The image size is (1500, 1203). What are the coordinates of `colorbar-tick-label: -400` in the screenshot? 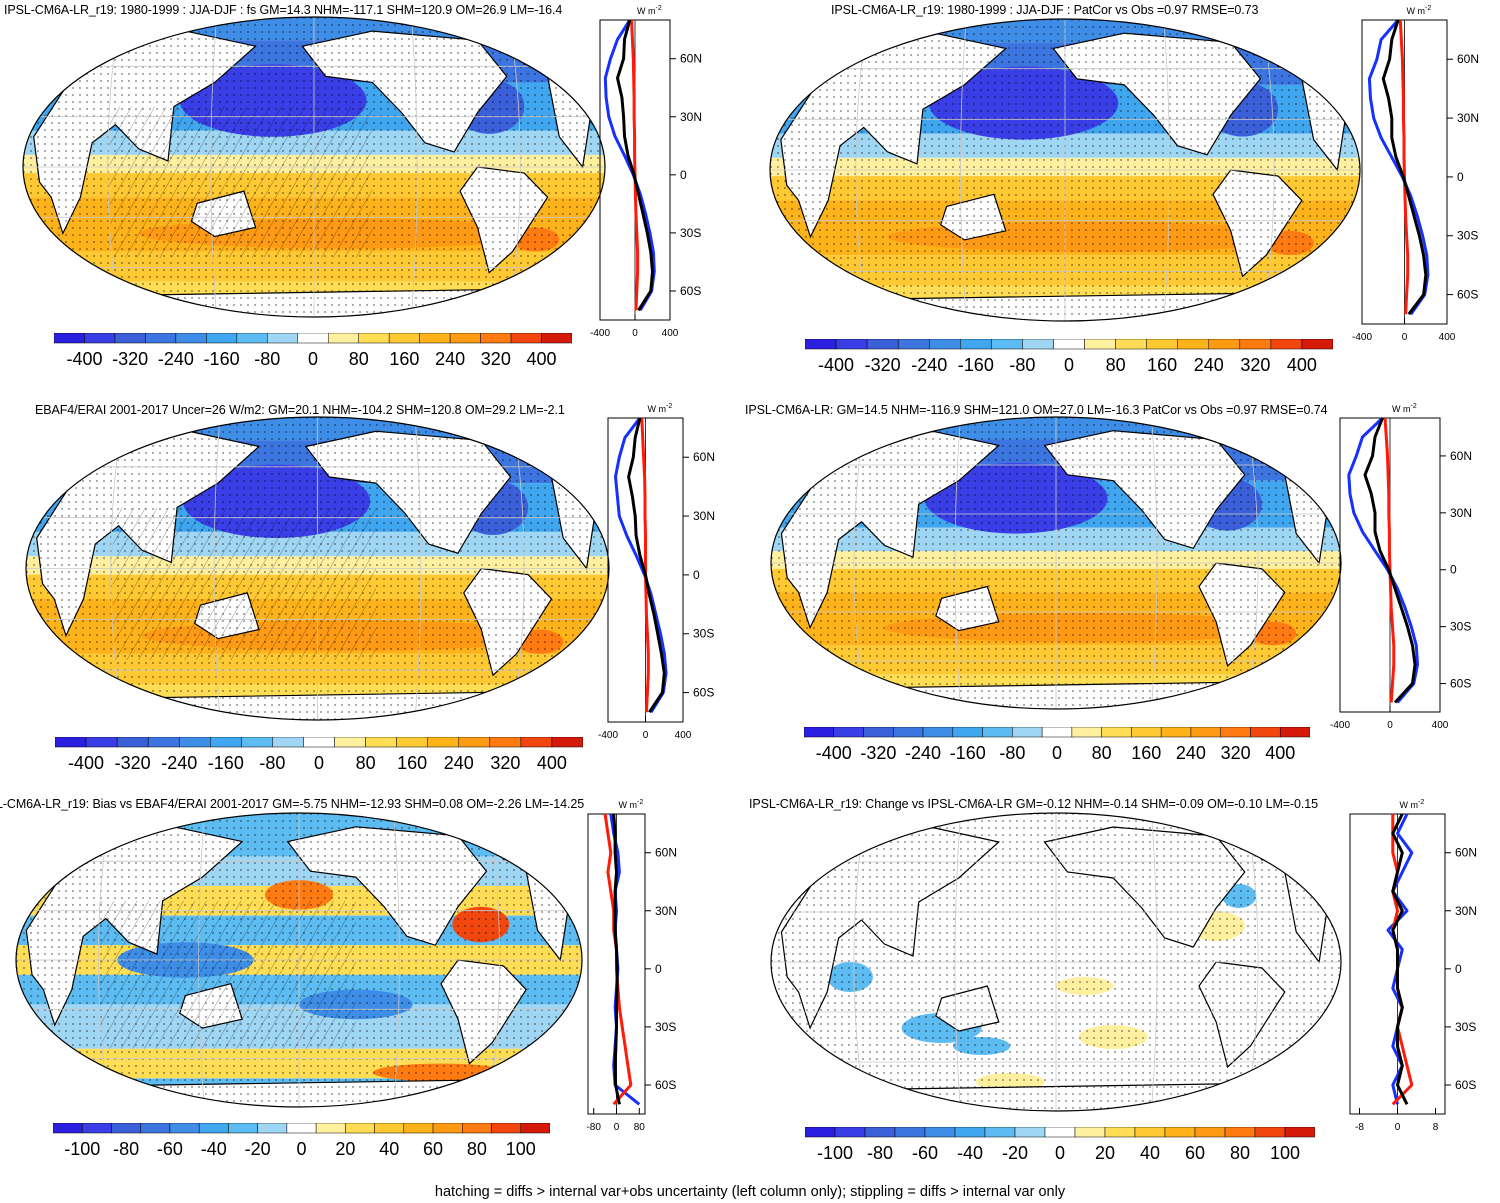 It's located at (84, 359).